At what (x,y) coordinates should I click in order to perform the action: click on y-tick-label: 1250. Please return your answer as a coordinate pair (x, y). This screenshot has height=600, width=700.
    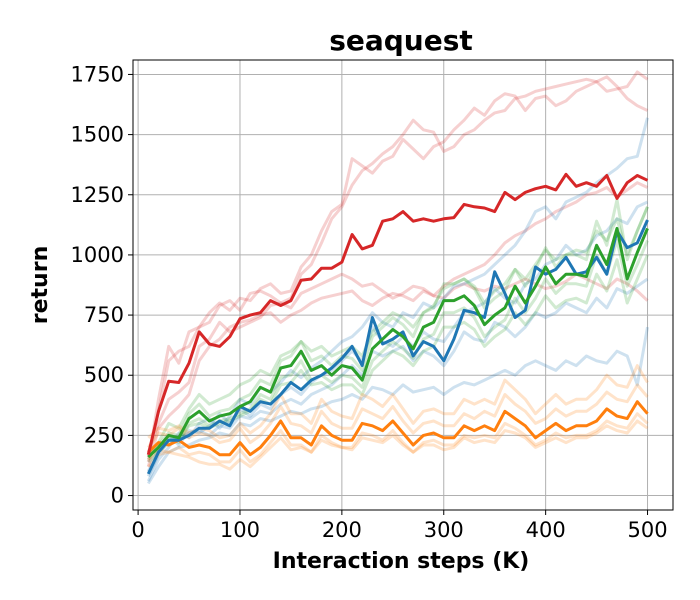
    Looking at the image, I should click on (97, 195).